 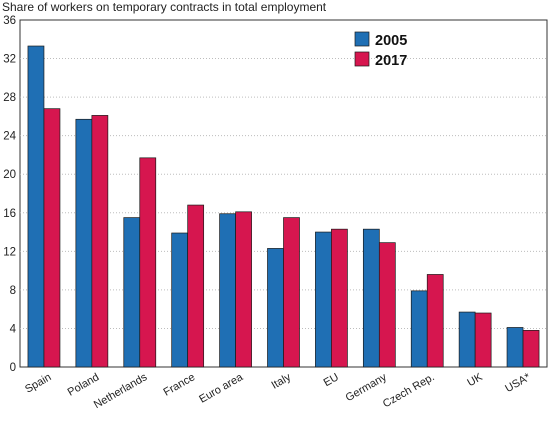 What do you see at coordinates (13, 368) in the screenshot?
I see `y-tick-label: 0` at bounding box center [13, 368].